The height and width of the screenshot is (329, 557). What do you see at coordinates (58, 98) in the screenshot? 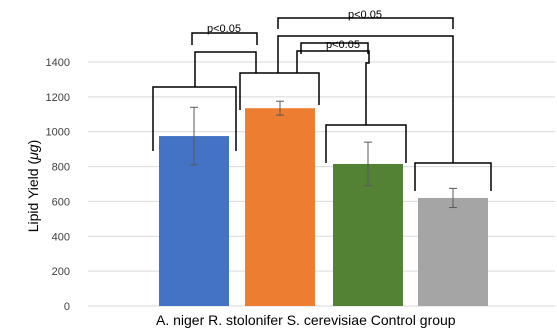
I see `y-tick-label: 1200` at bounding box center [58, 98].